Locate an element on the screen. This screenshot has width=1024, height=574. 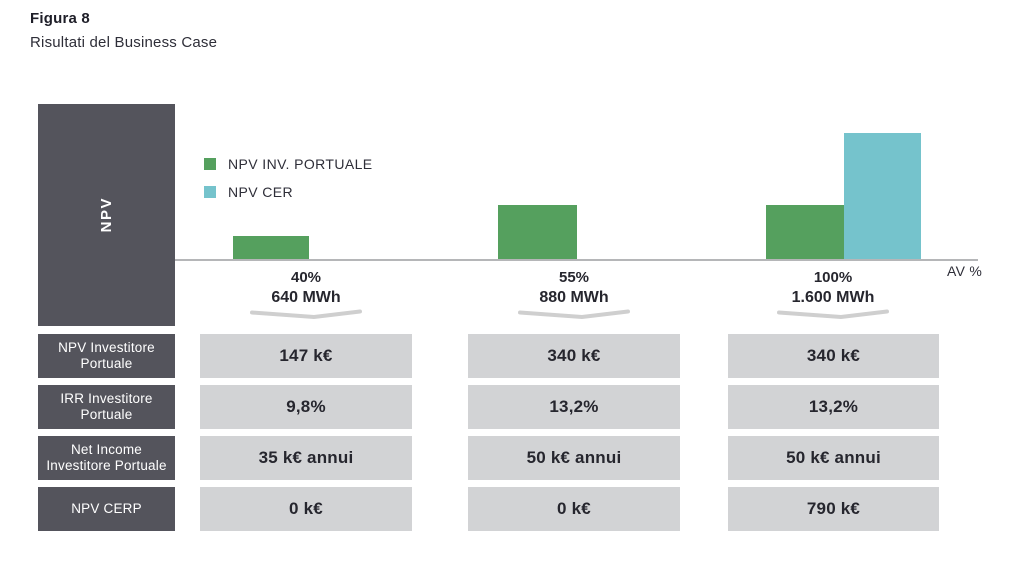
legend-label: NPV CER is located at coordinates (261, 192).